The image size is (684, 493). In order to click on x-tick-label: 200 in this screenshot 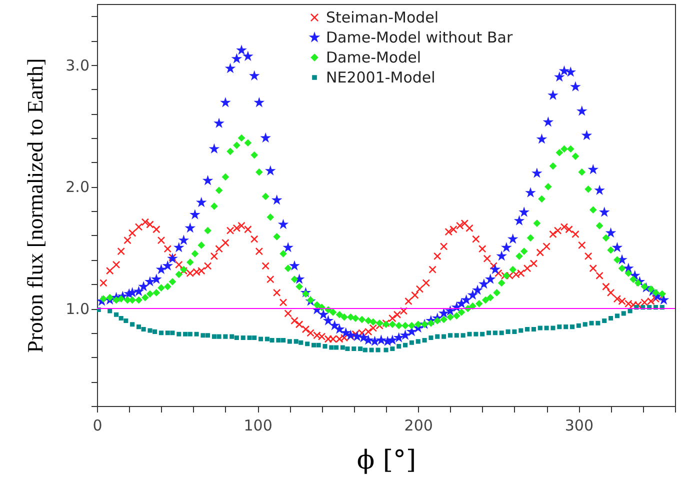, I will do `click(418, 425)`.